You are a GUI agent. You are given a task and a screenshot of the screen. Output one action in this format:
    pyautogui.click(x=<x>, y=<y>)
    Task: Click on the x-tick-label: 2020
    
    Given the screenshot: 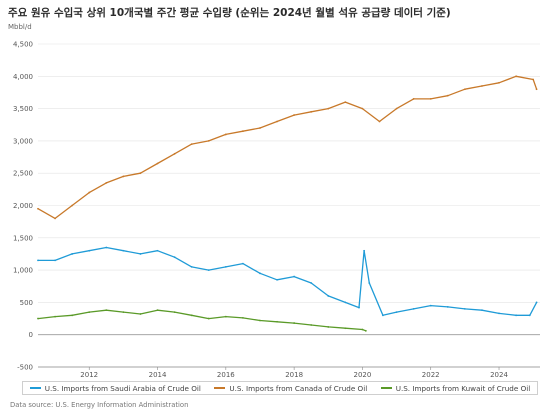 What is the action you would take?
    pyautogui.click(x=363, y=375)
    